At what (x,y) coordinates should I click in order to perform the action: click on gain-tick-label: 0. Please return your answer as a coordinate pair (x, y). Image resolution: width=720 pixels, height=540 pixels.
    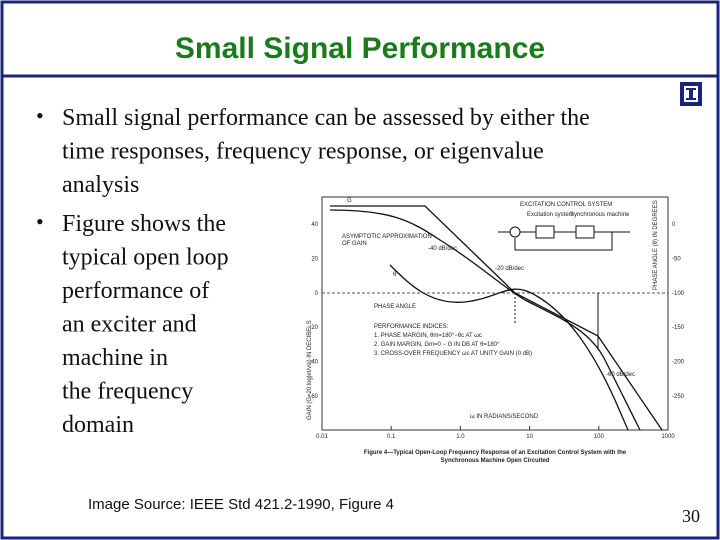
    Looking at the image, I should click on (317, 294).